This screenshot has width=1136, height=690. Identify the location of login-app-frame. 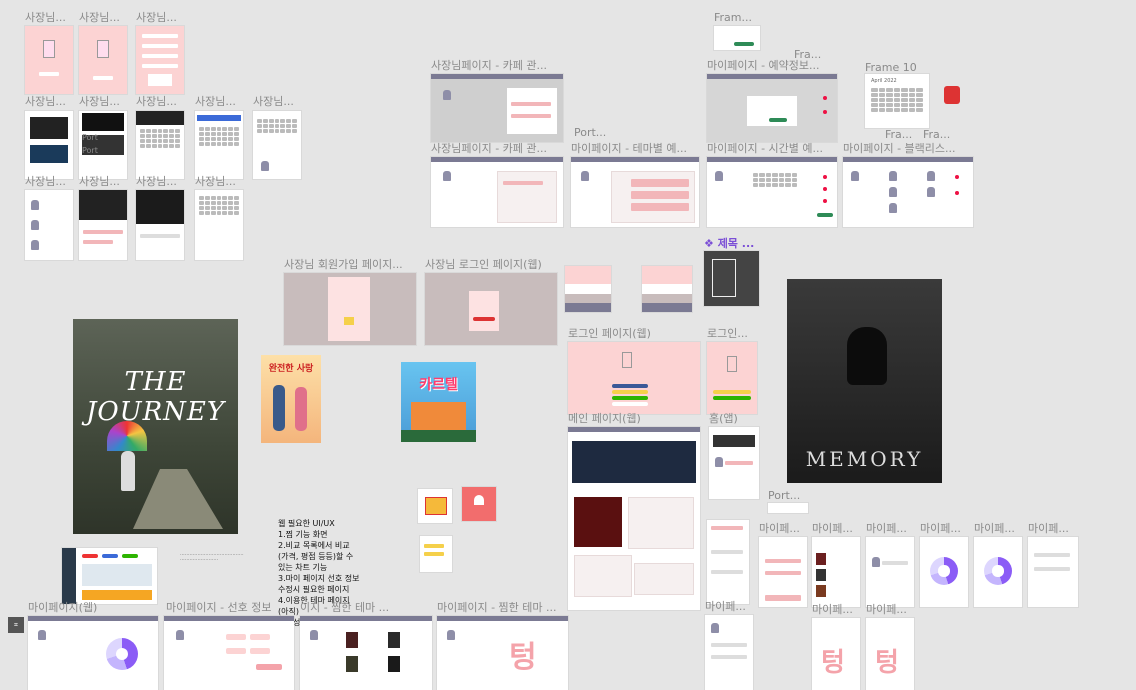
(732, 378).